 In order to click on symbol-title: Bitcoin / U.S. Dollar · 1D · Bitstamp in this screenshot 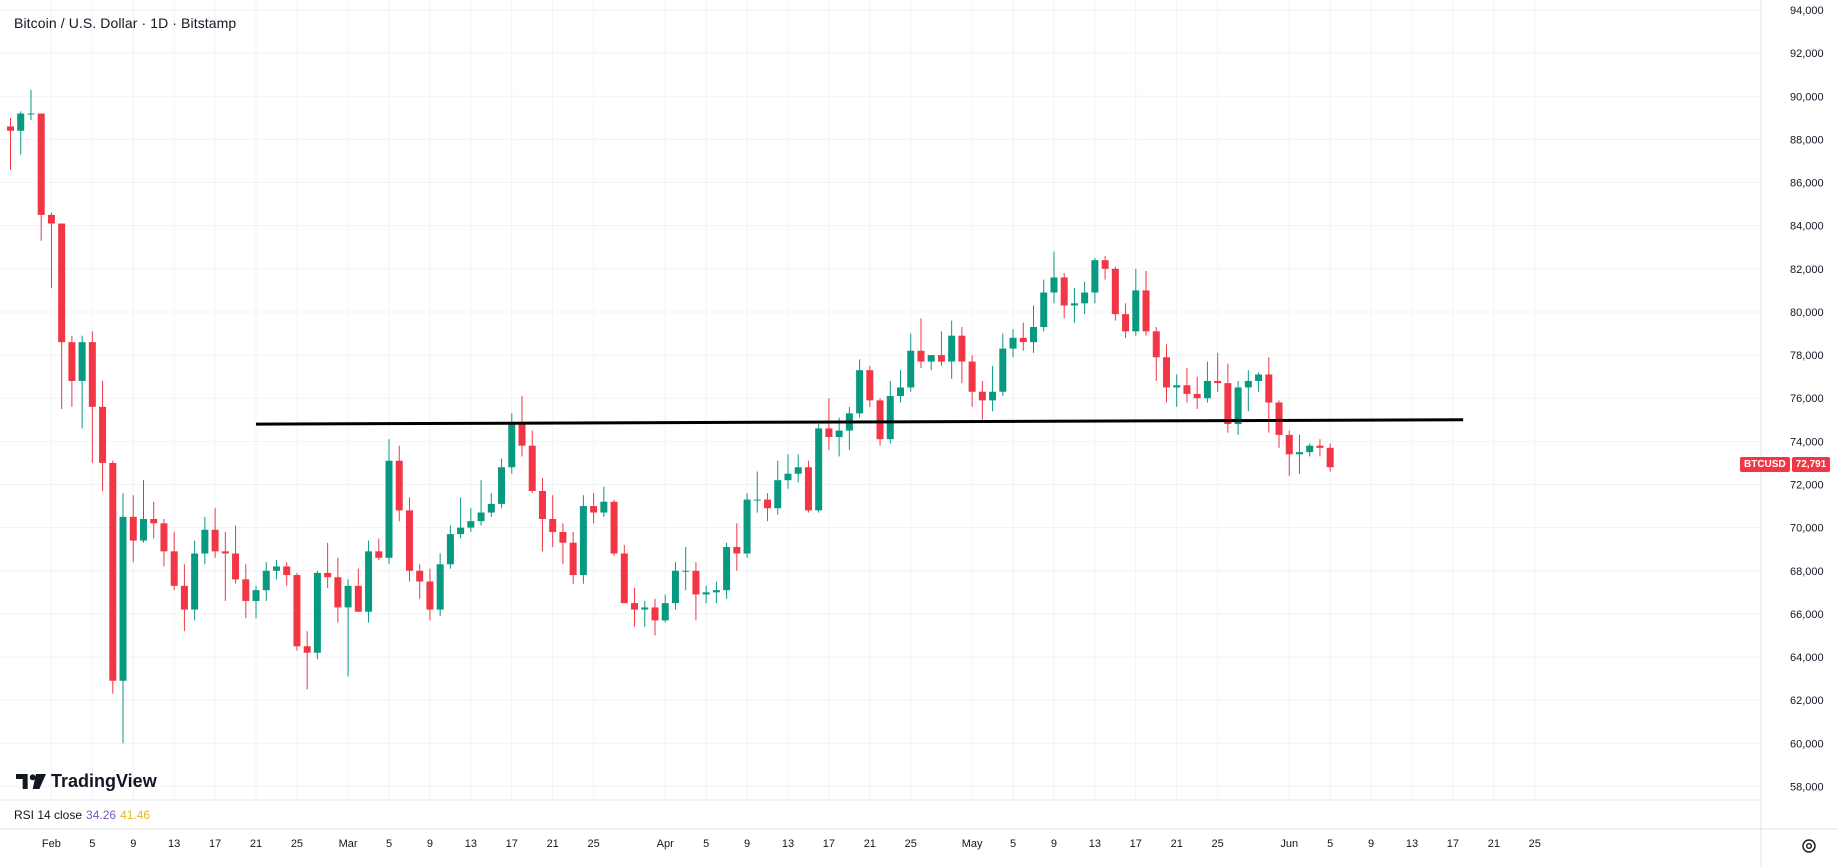, I will do `click(125, 23)`.